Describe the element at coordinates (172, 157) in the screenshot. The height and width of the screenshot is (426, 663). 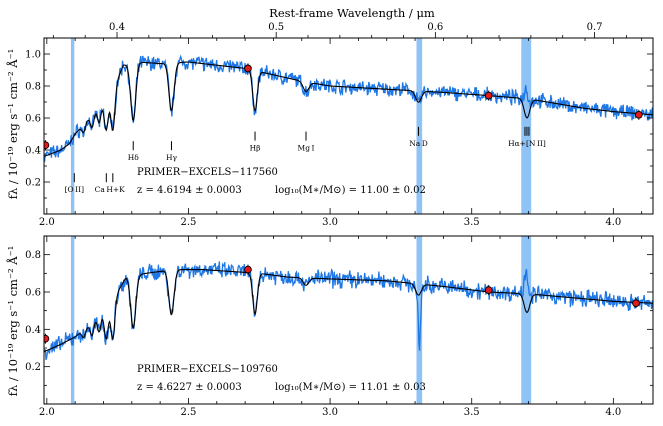
I see `panel-top-line-label-3: Hγ` at that location.